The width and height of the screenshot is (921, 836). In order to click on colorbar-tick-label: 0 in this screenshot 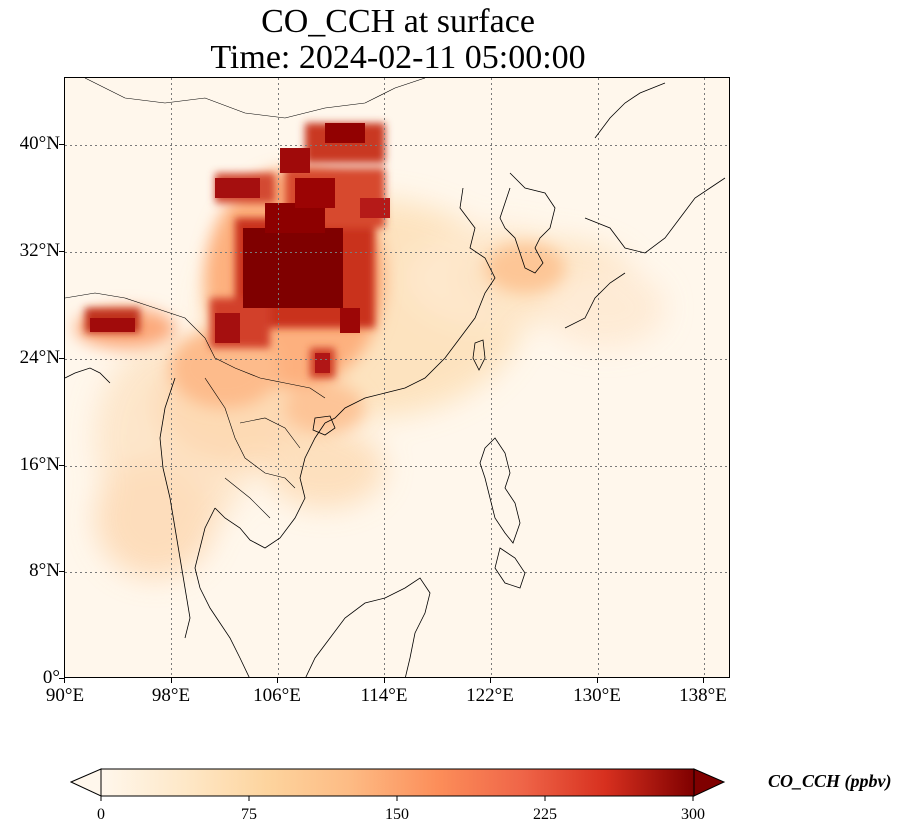, I will do `click(101, 814)`.